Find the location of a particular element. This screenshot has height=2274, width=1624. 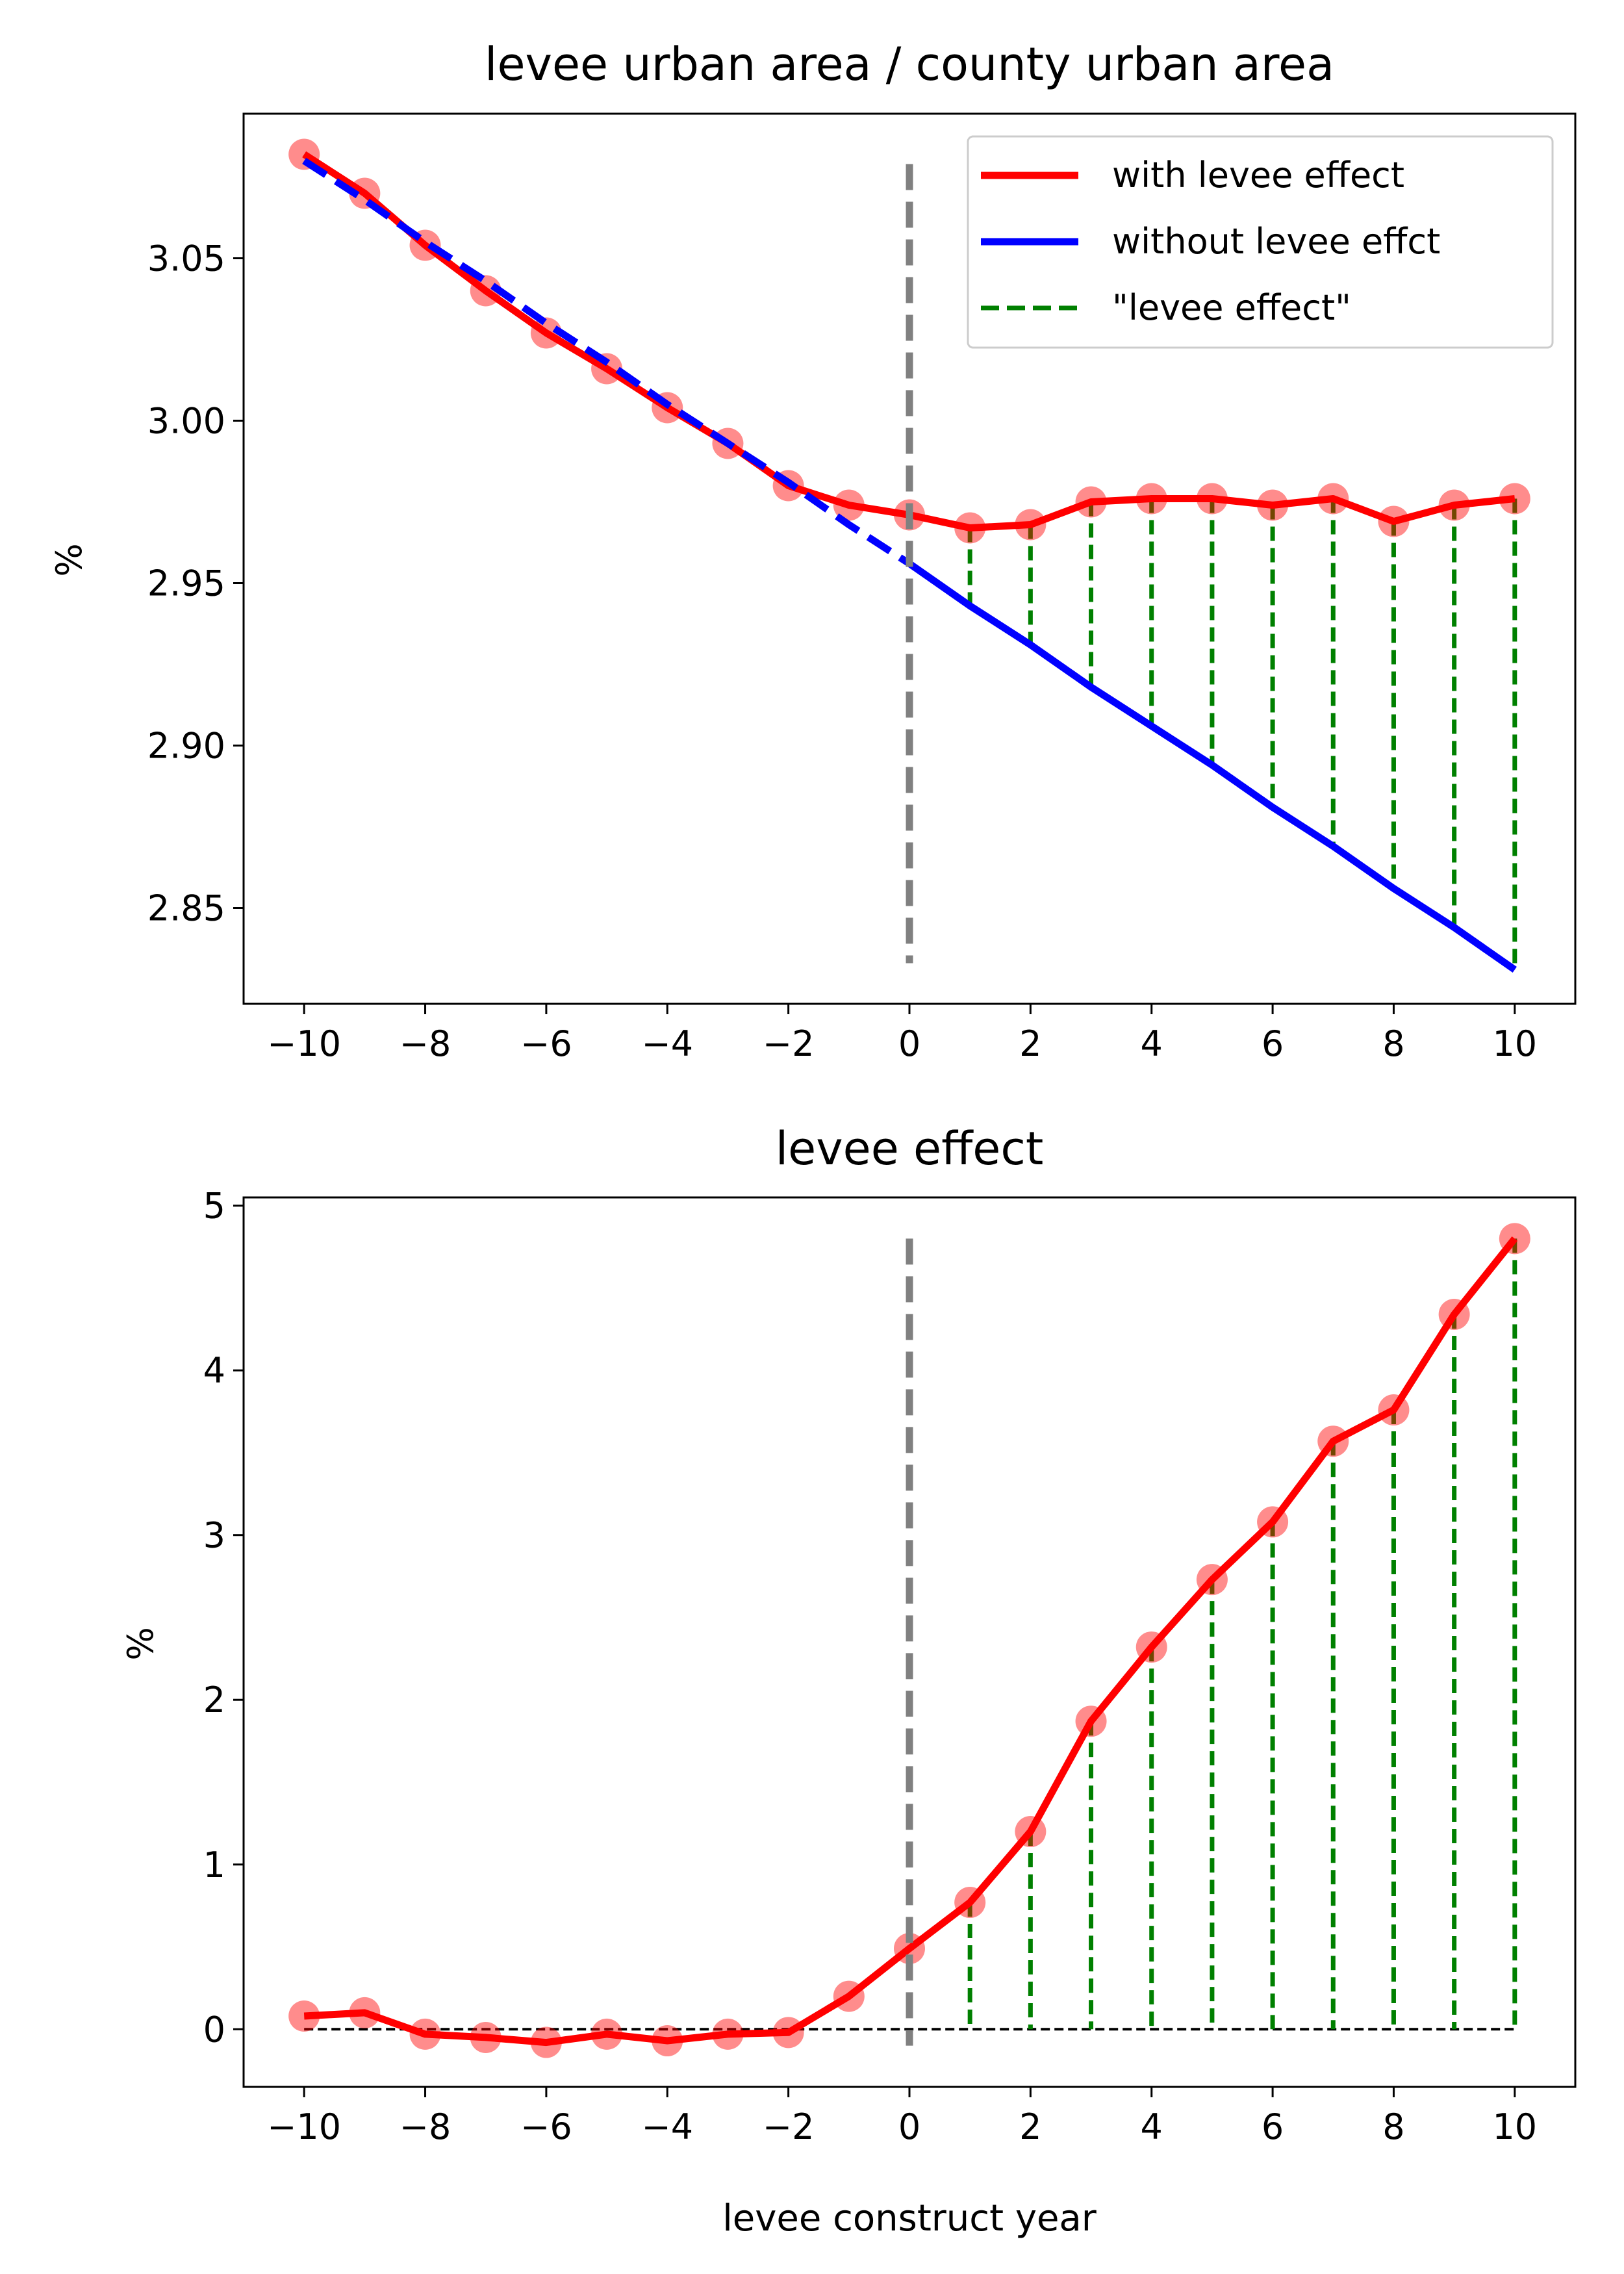

y-tick-label: 4 is located at coordinates (214, 1370).